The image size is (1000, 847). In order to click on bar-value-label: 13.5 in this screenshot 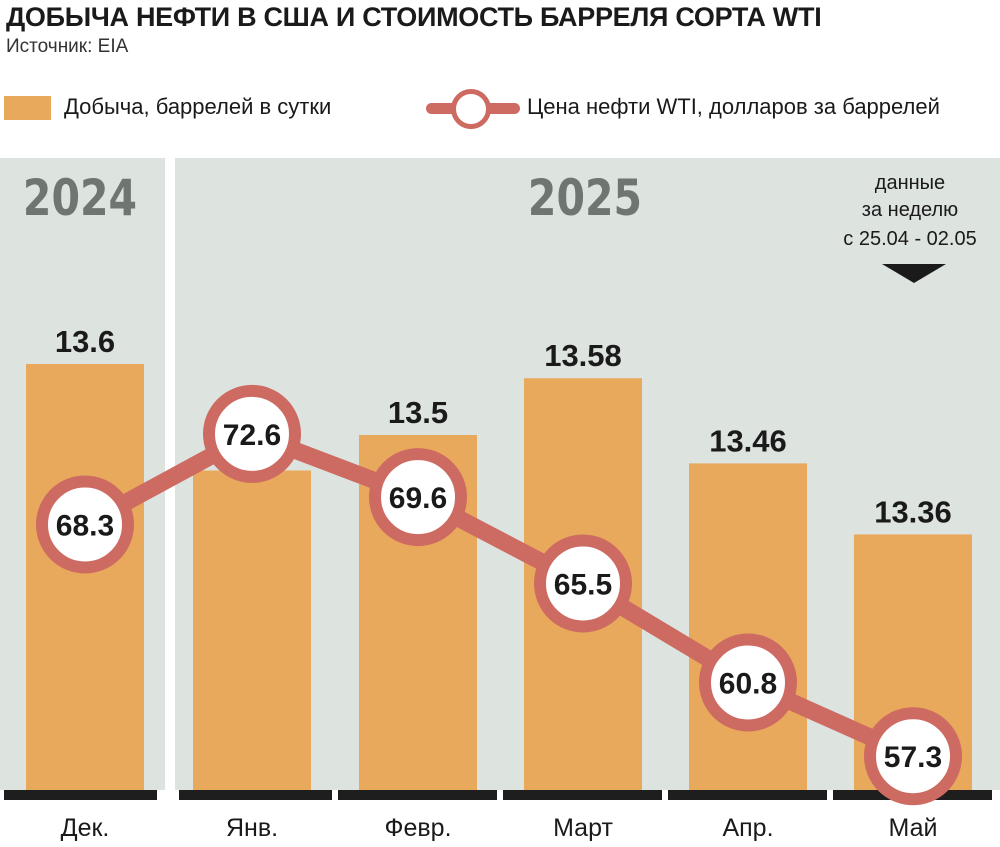, I will do `click(418, 412)`.